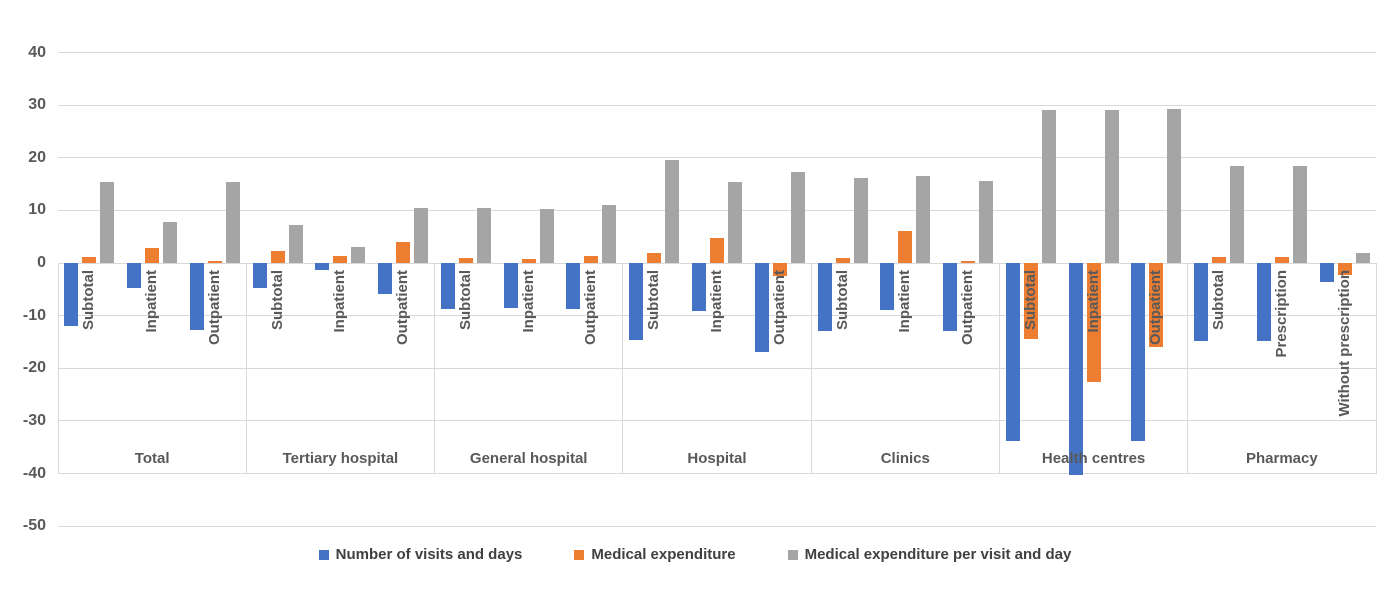 The height and width of the screenshot is (603, 1390). Describe the element at coordinates (152, 459) in the screenshot. I see `group-label: Total` at that location.